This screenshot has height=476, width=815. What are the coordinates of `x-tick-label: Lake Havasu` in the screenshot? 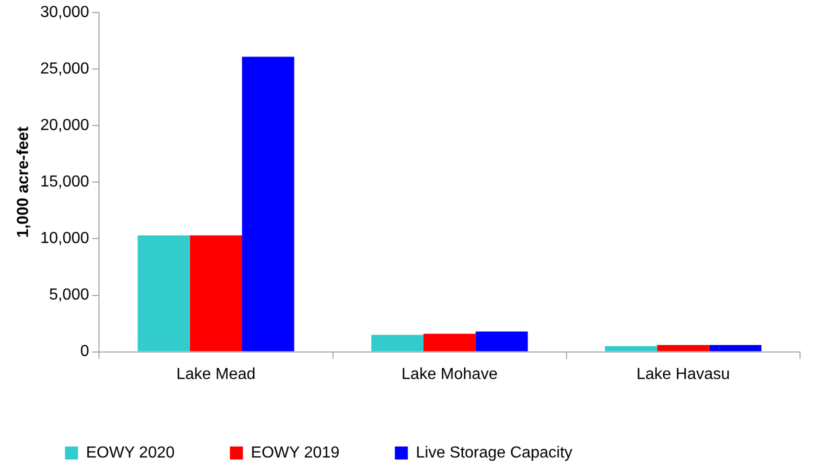 It's located at (683, 374).